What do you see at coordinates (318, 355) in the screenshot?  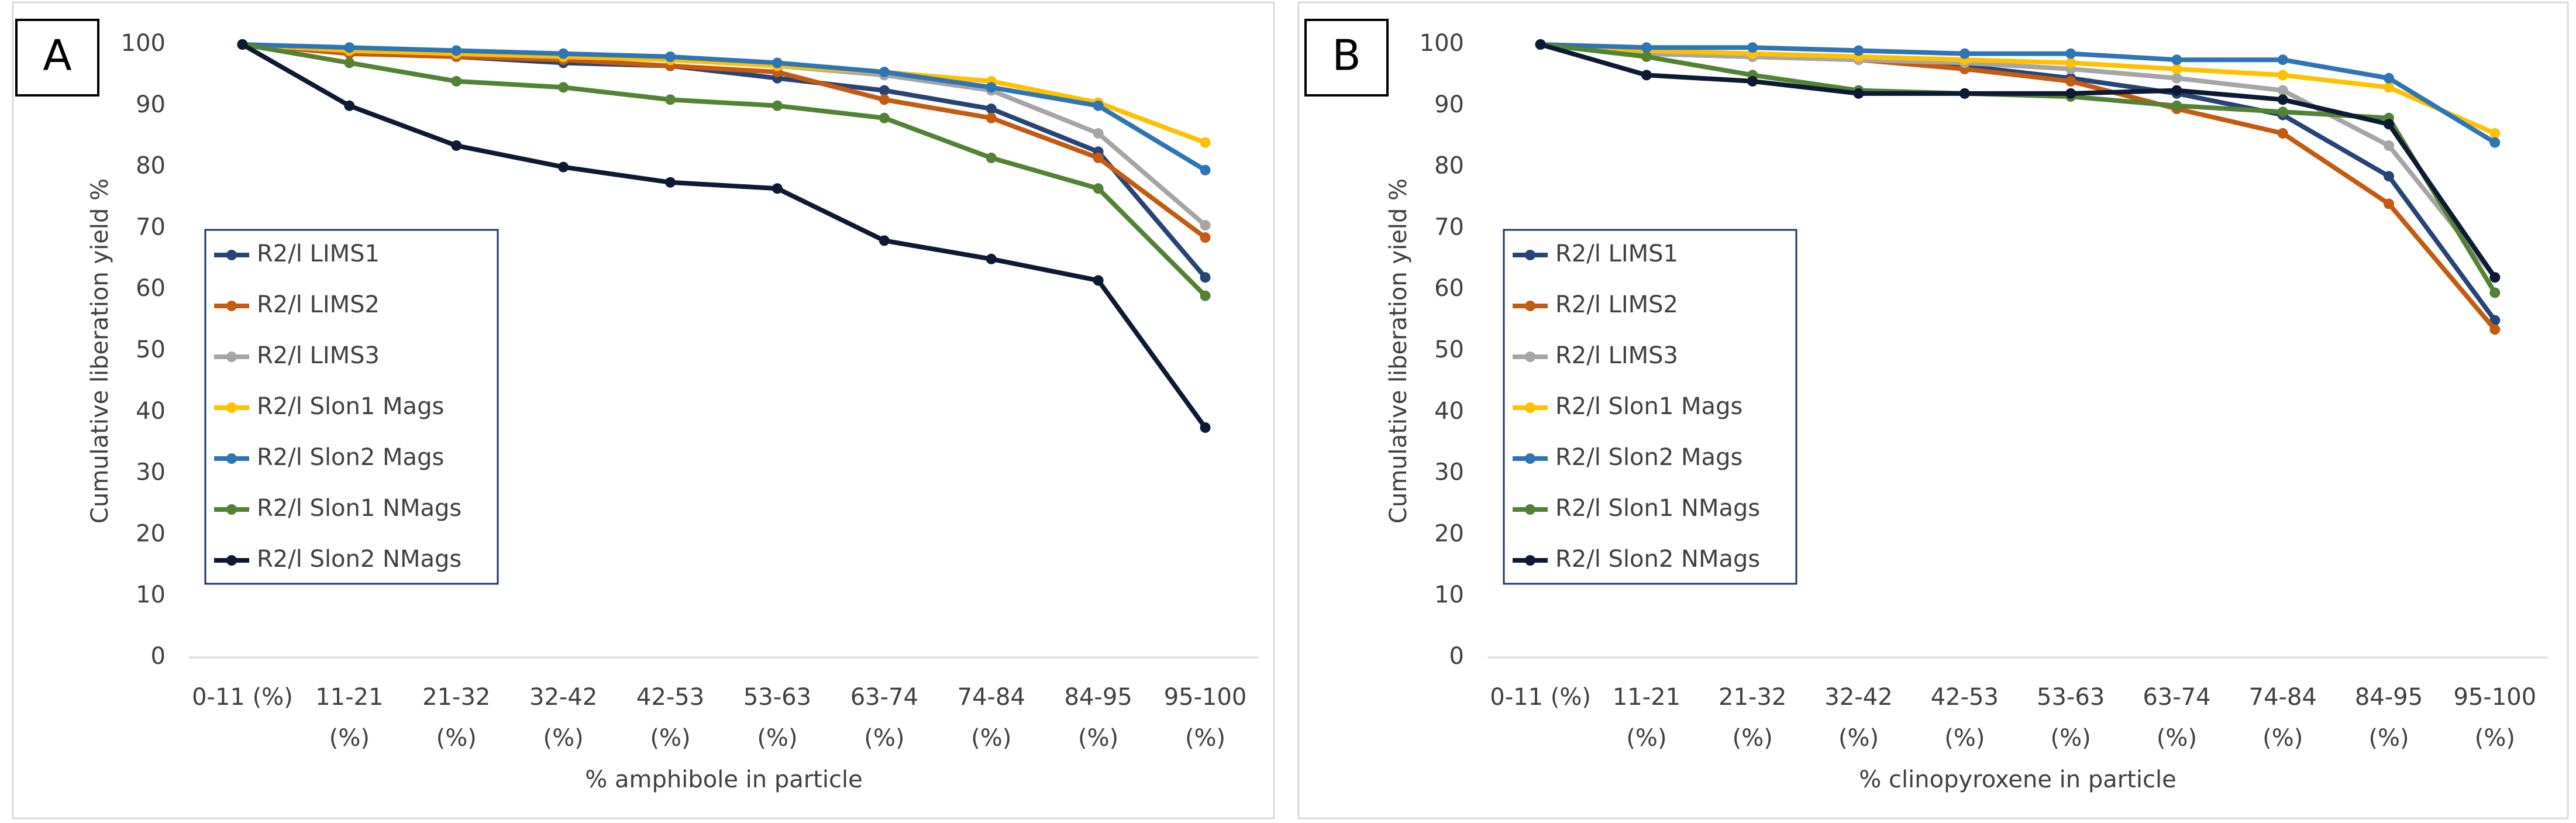 I see `legend-label: R2/l LIMS3` at bounding box center [318, 355].